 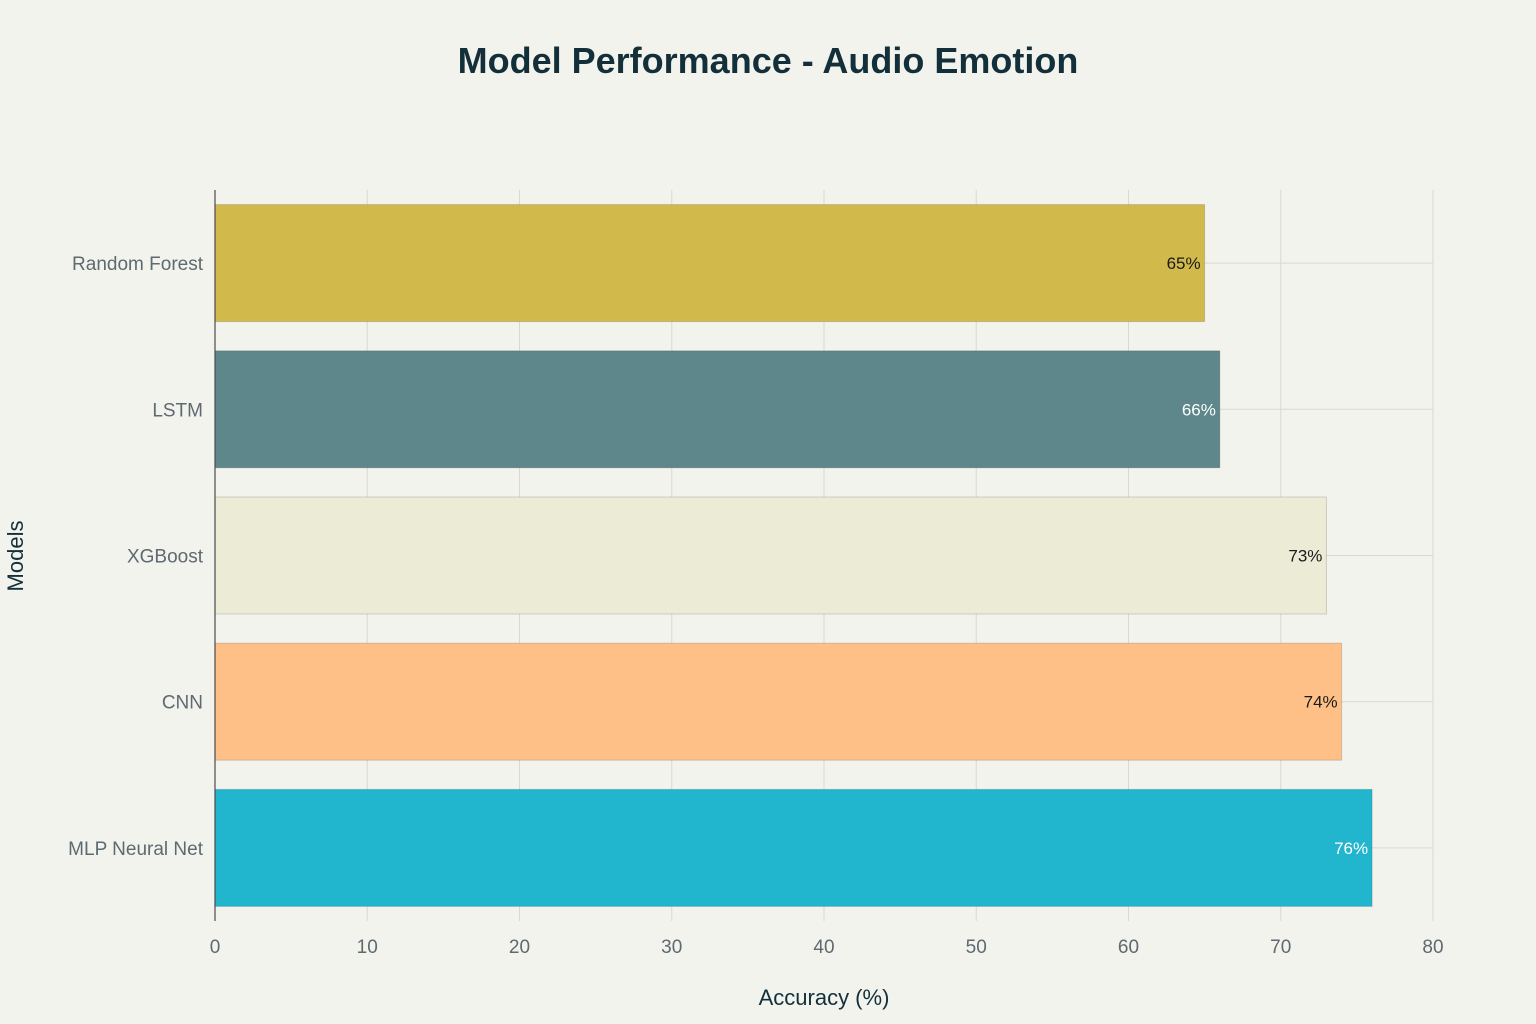 I want to click on data-label: 73%, so click(x=1305, y=556).